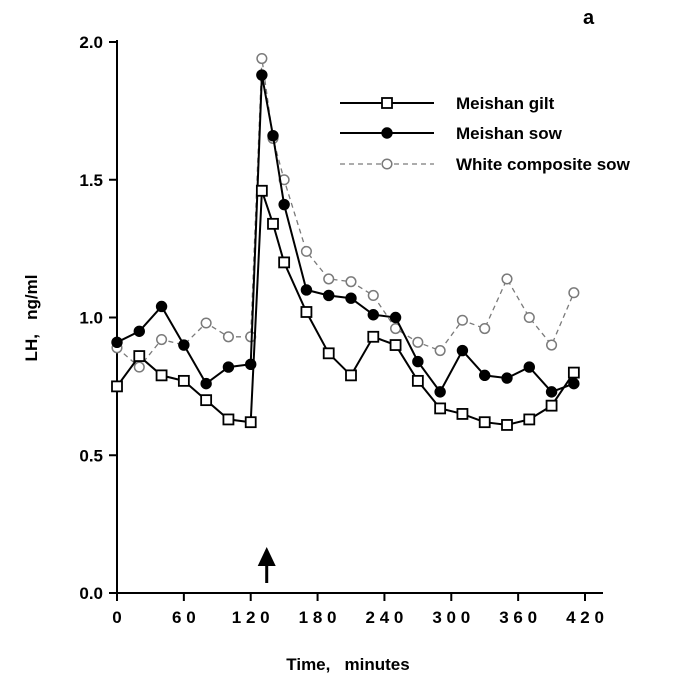 This screenshot has height=680, width=681. Describe the element at coordinates (451, 133) in the screenshot. I see `legend-item: Meishan sow` at that location.